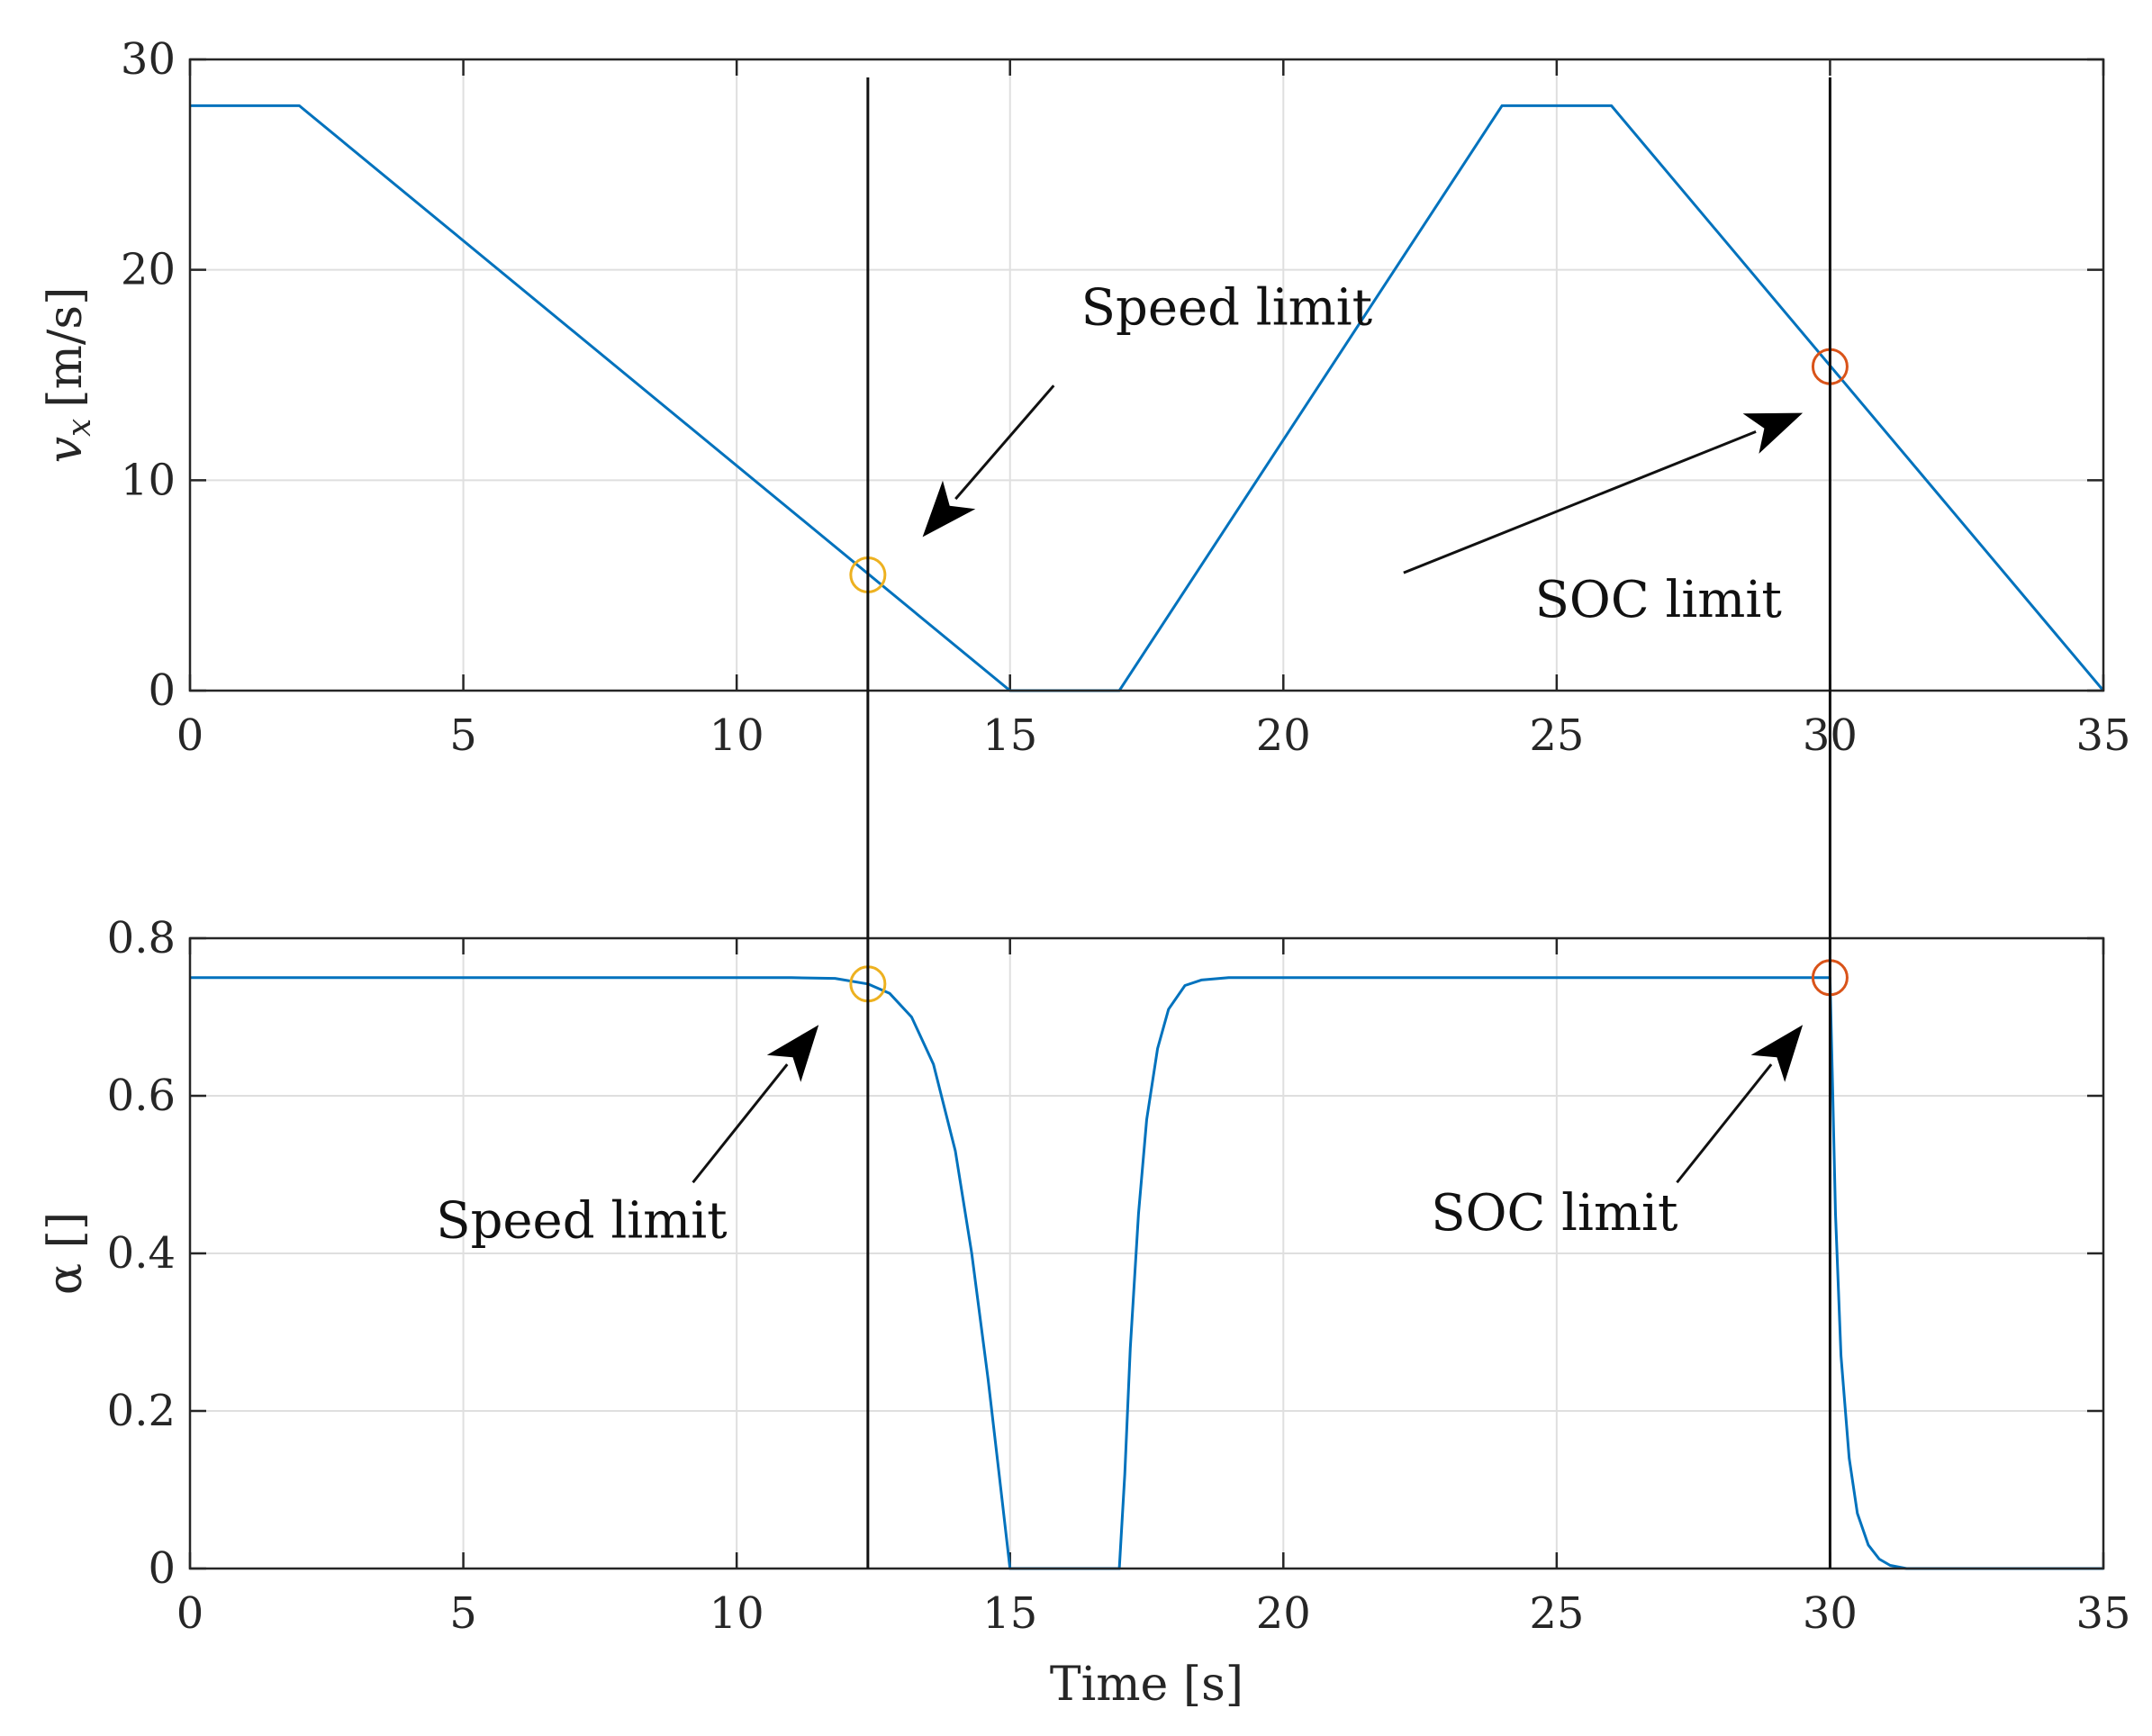  Describe the element at coordinates (1146, 1685) in the screenshot. I see `time-x-axis-label: Time [s]` at that location.